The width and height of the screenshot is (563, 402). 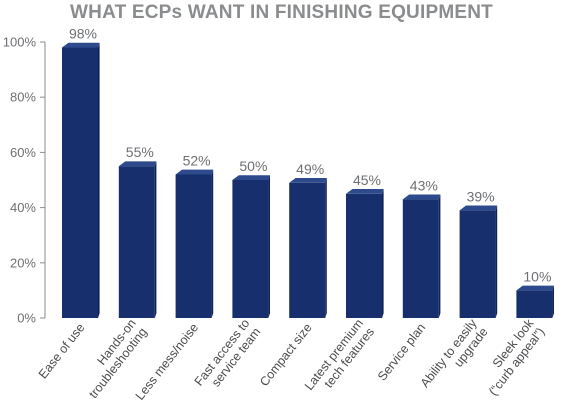 I want to click on category-label: Sleek look(“curb appeal”), so click(x=517, y=357).